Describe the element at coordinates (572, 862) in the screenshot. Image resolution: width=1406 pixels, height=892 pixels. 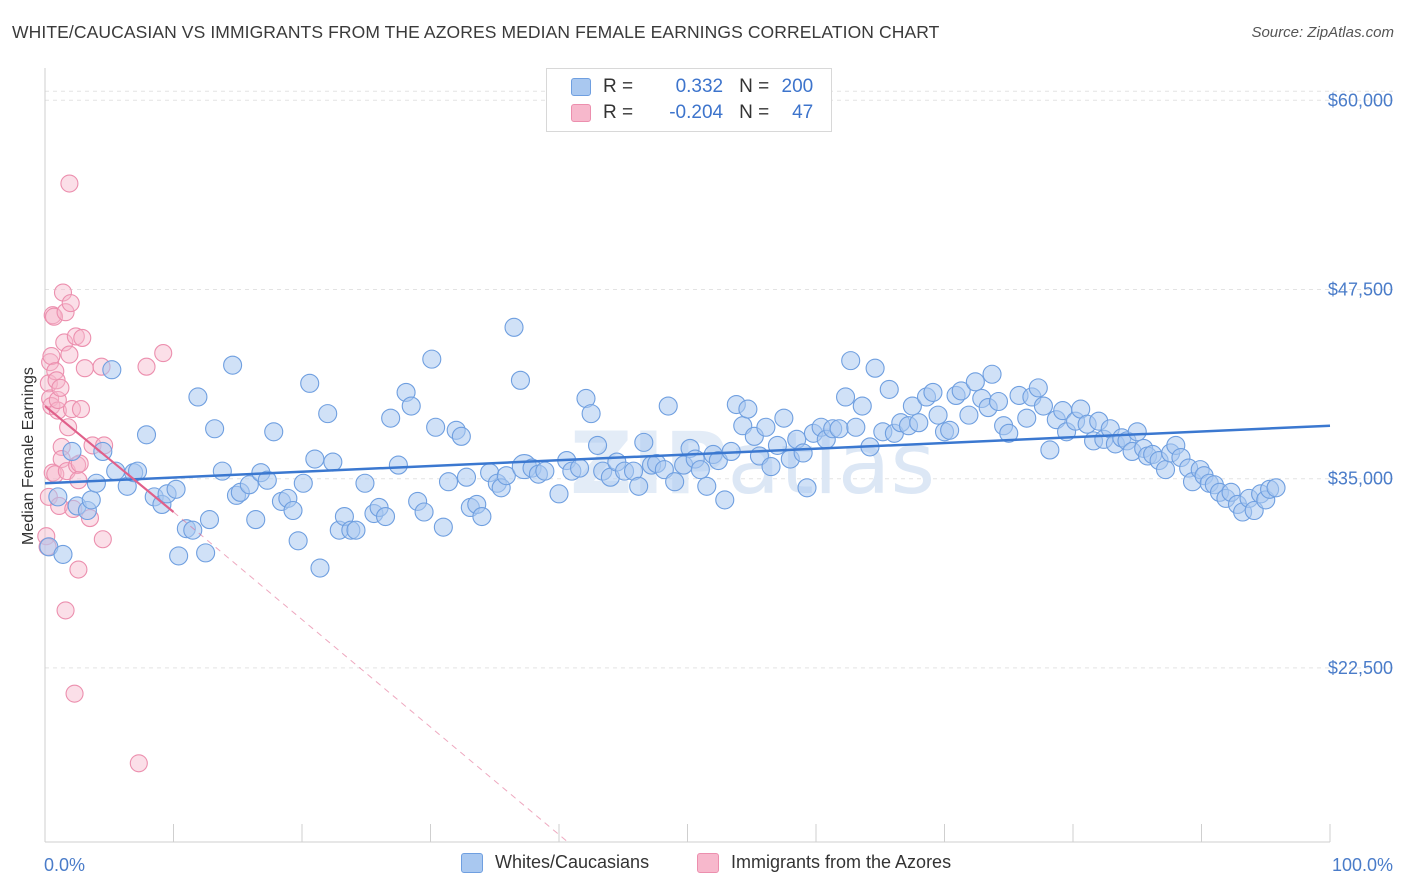
I see `legend-label-whites: Whites/Caucasians` at that location.